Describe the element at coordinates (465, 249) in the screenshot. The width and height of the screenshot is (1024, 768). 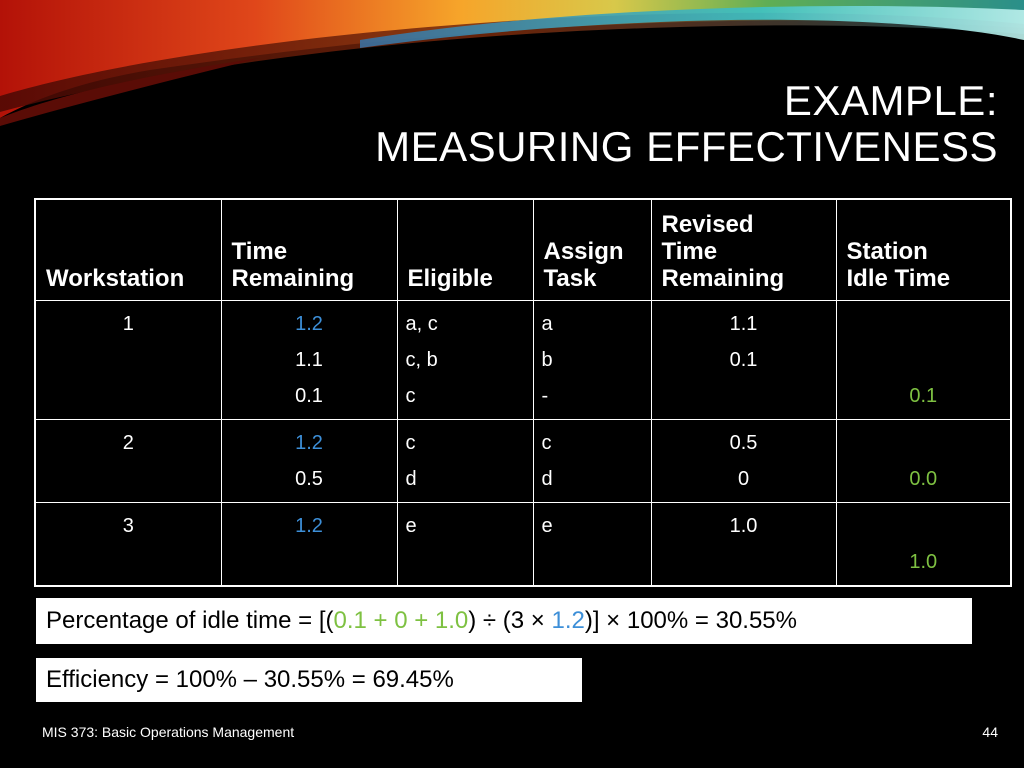
I see `header-eligible: Eligible` at that location.